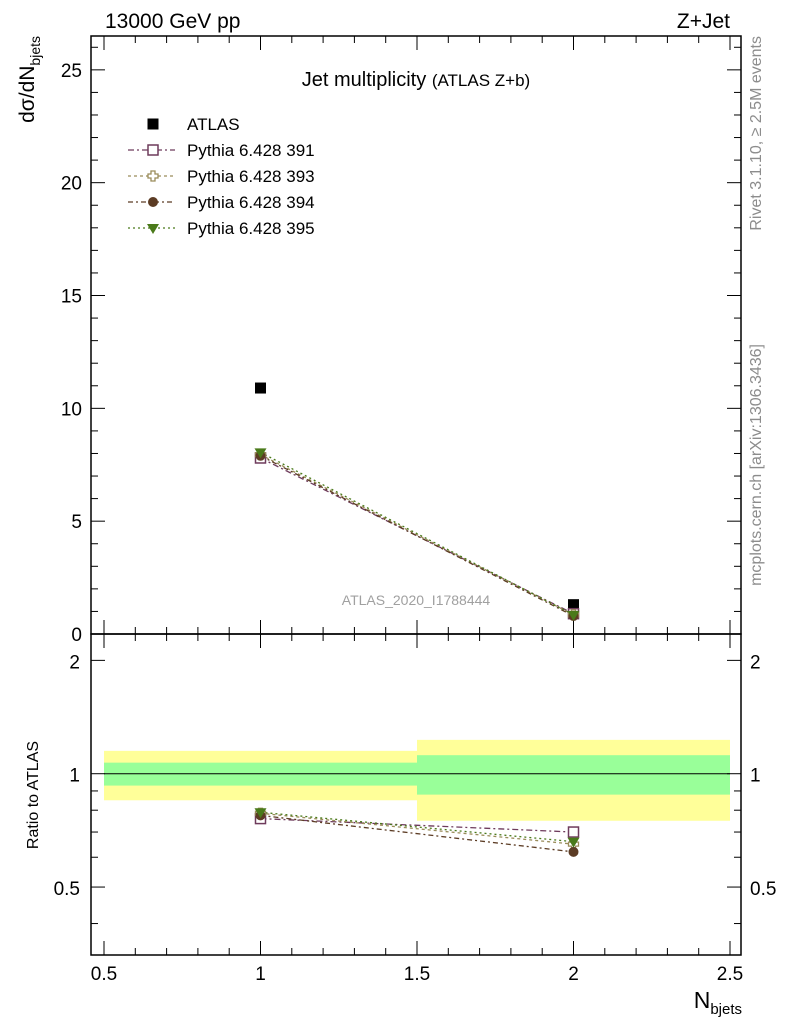 The height and width of the screenshot is (1024, 786). I want to click on main-y-tick-label: 20, so click(71, 184).